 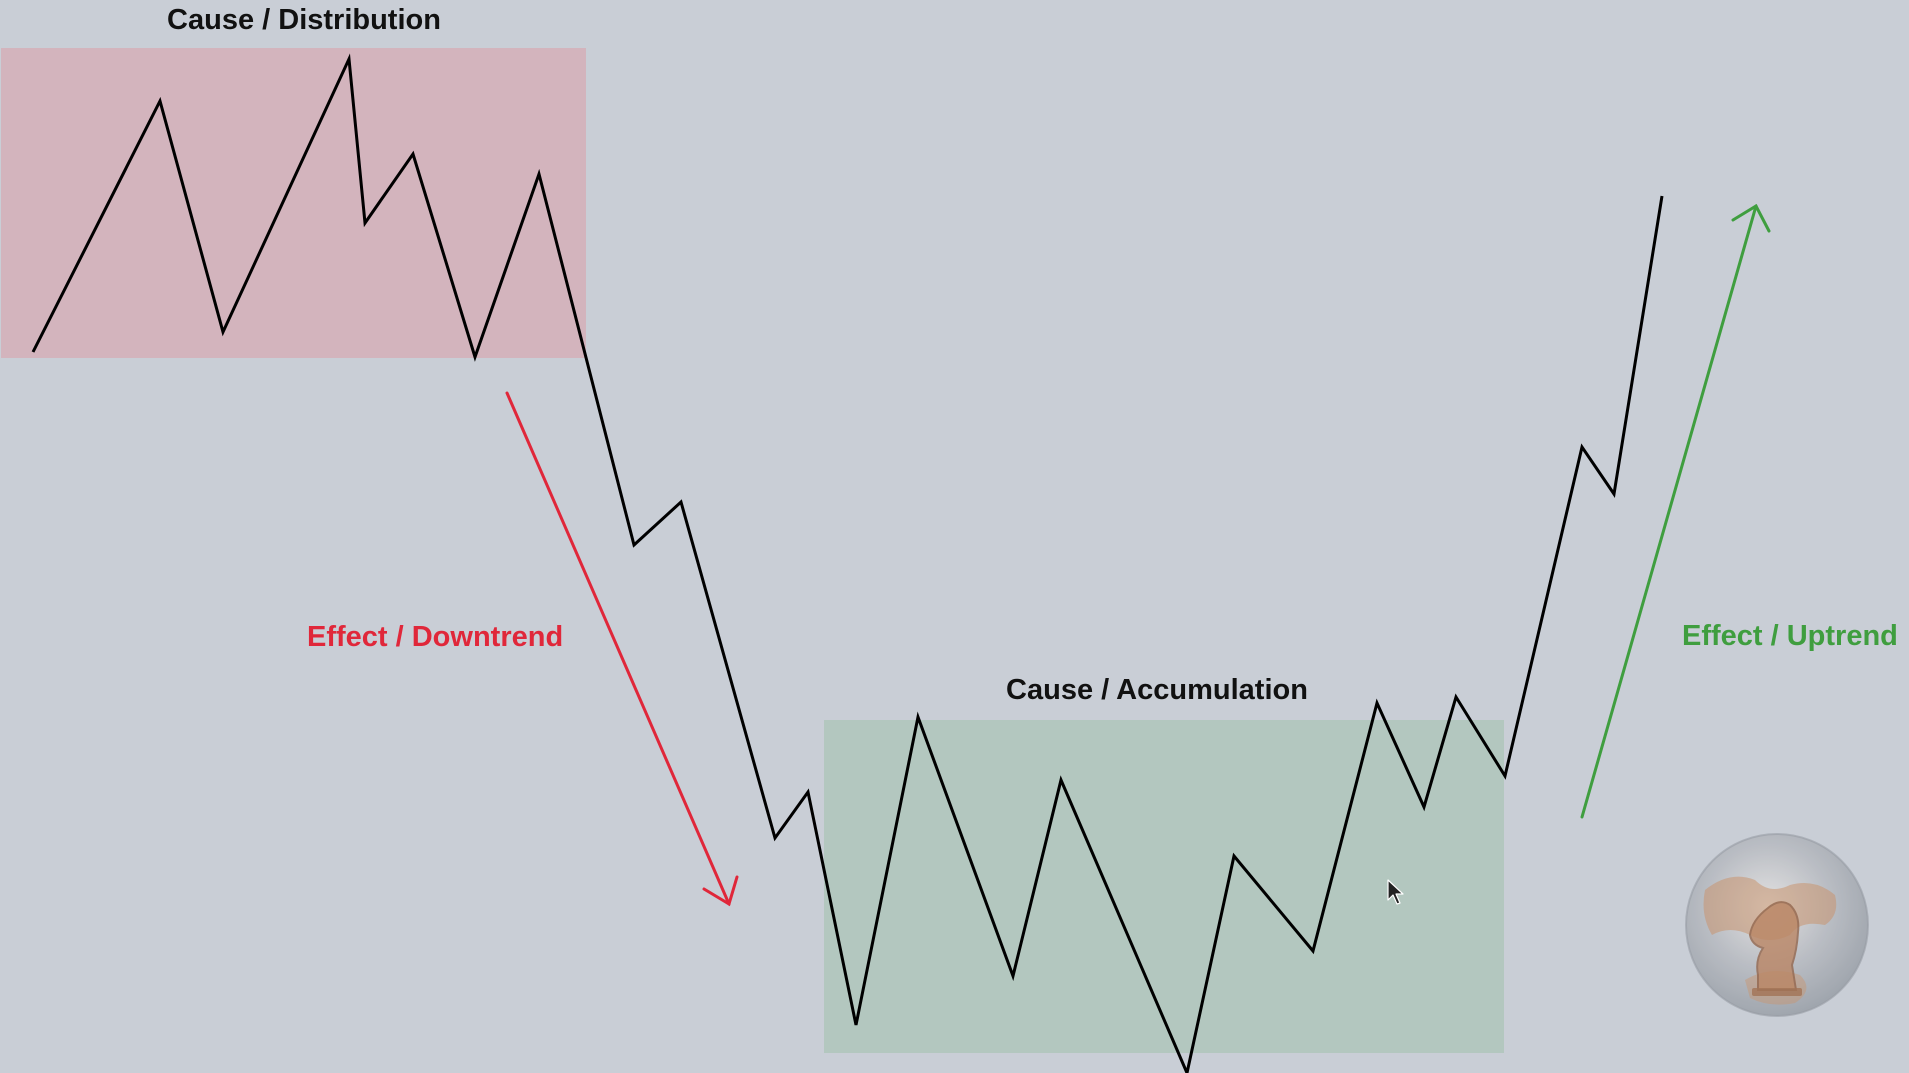 What do you see at coordinates (435, 637) in the screenshot?
I see `downtrend-label: Effect / Downtrend` at bounding box center [435, 637].